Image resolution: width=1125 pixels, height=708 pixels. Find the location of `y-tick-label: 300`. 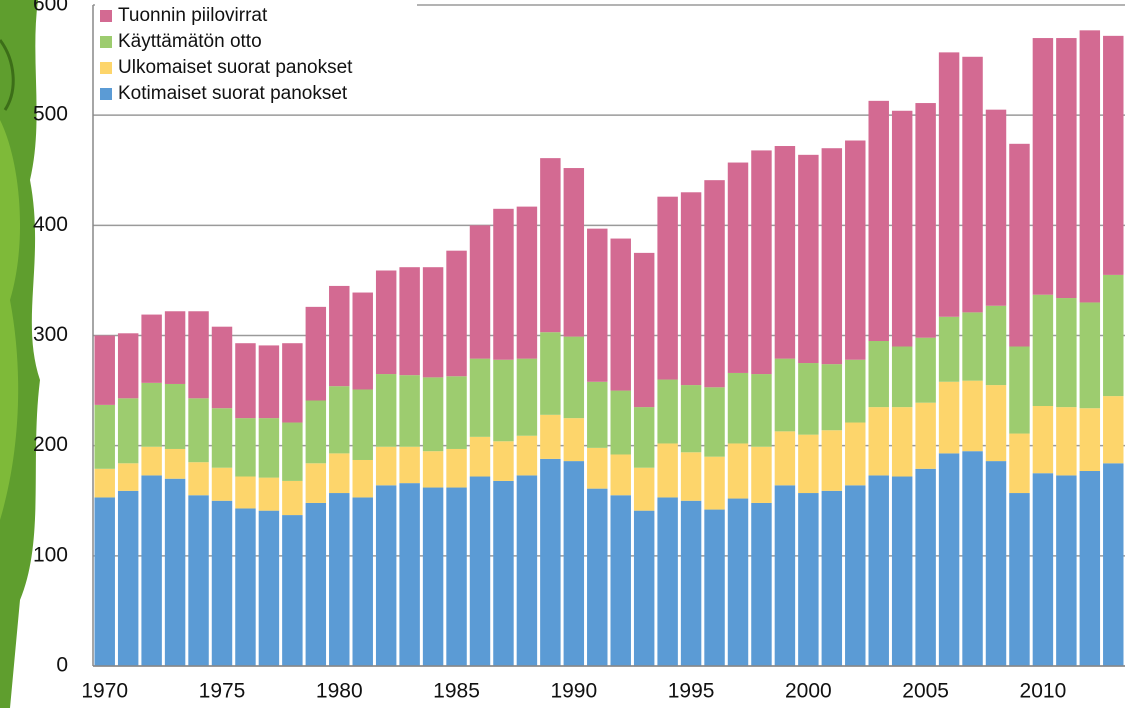

y-tick-label: 300 is located at coordinates (50, 334).